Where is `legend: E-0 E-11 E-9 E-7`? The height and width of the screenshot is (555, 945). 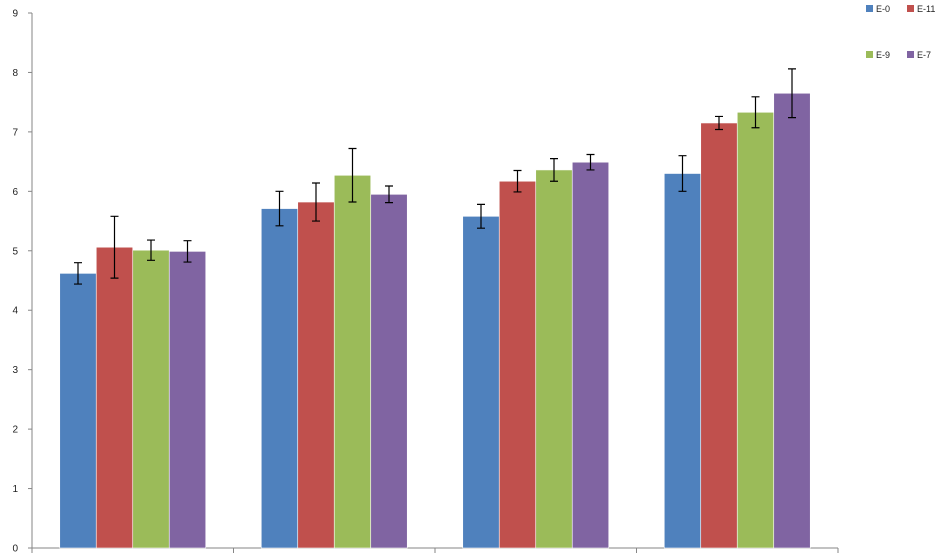
legend: E-0 E-11 E-9 E-7 is located at coordinates (900, 32).